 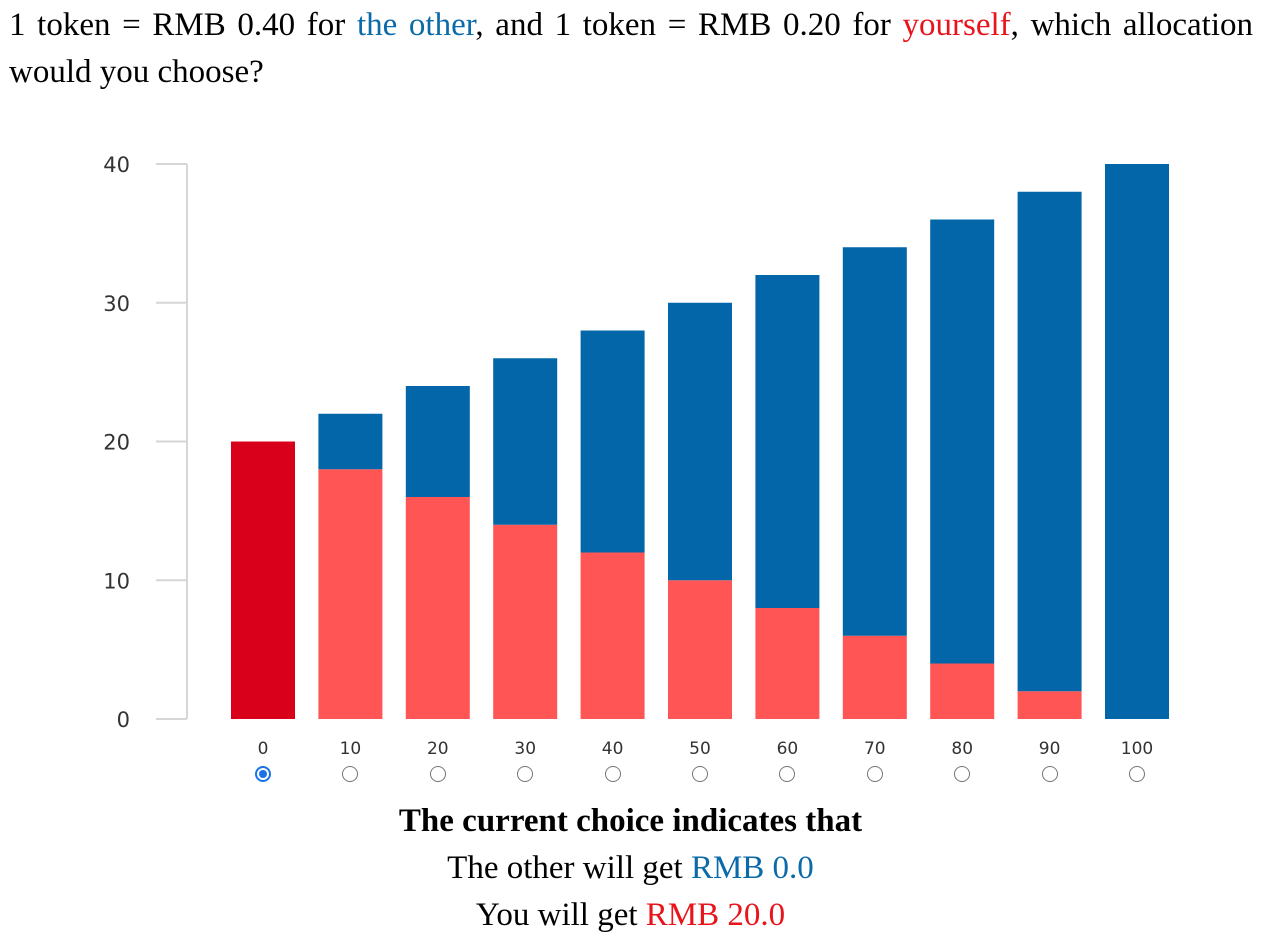 I want to click on summary-self-amount: RMB 20.0, so click(x=715, y=915).